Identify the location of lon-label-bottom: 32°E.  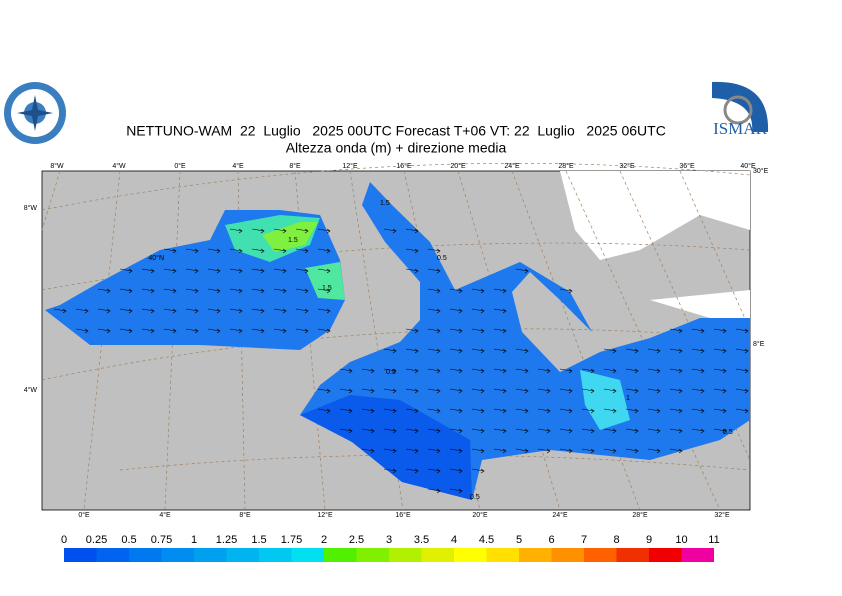
(722, 515).